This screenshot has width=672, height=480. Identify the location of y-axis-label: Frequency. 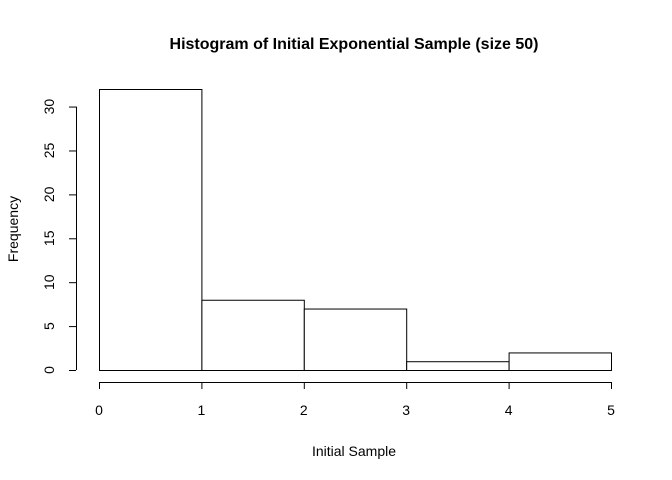
(13, 229).